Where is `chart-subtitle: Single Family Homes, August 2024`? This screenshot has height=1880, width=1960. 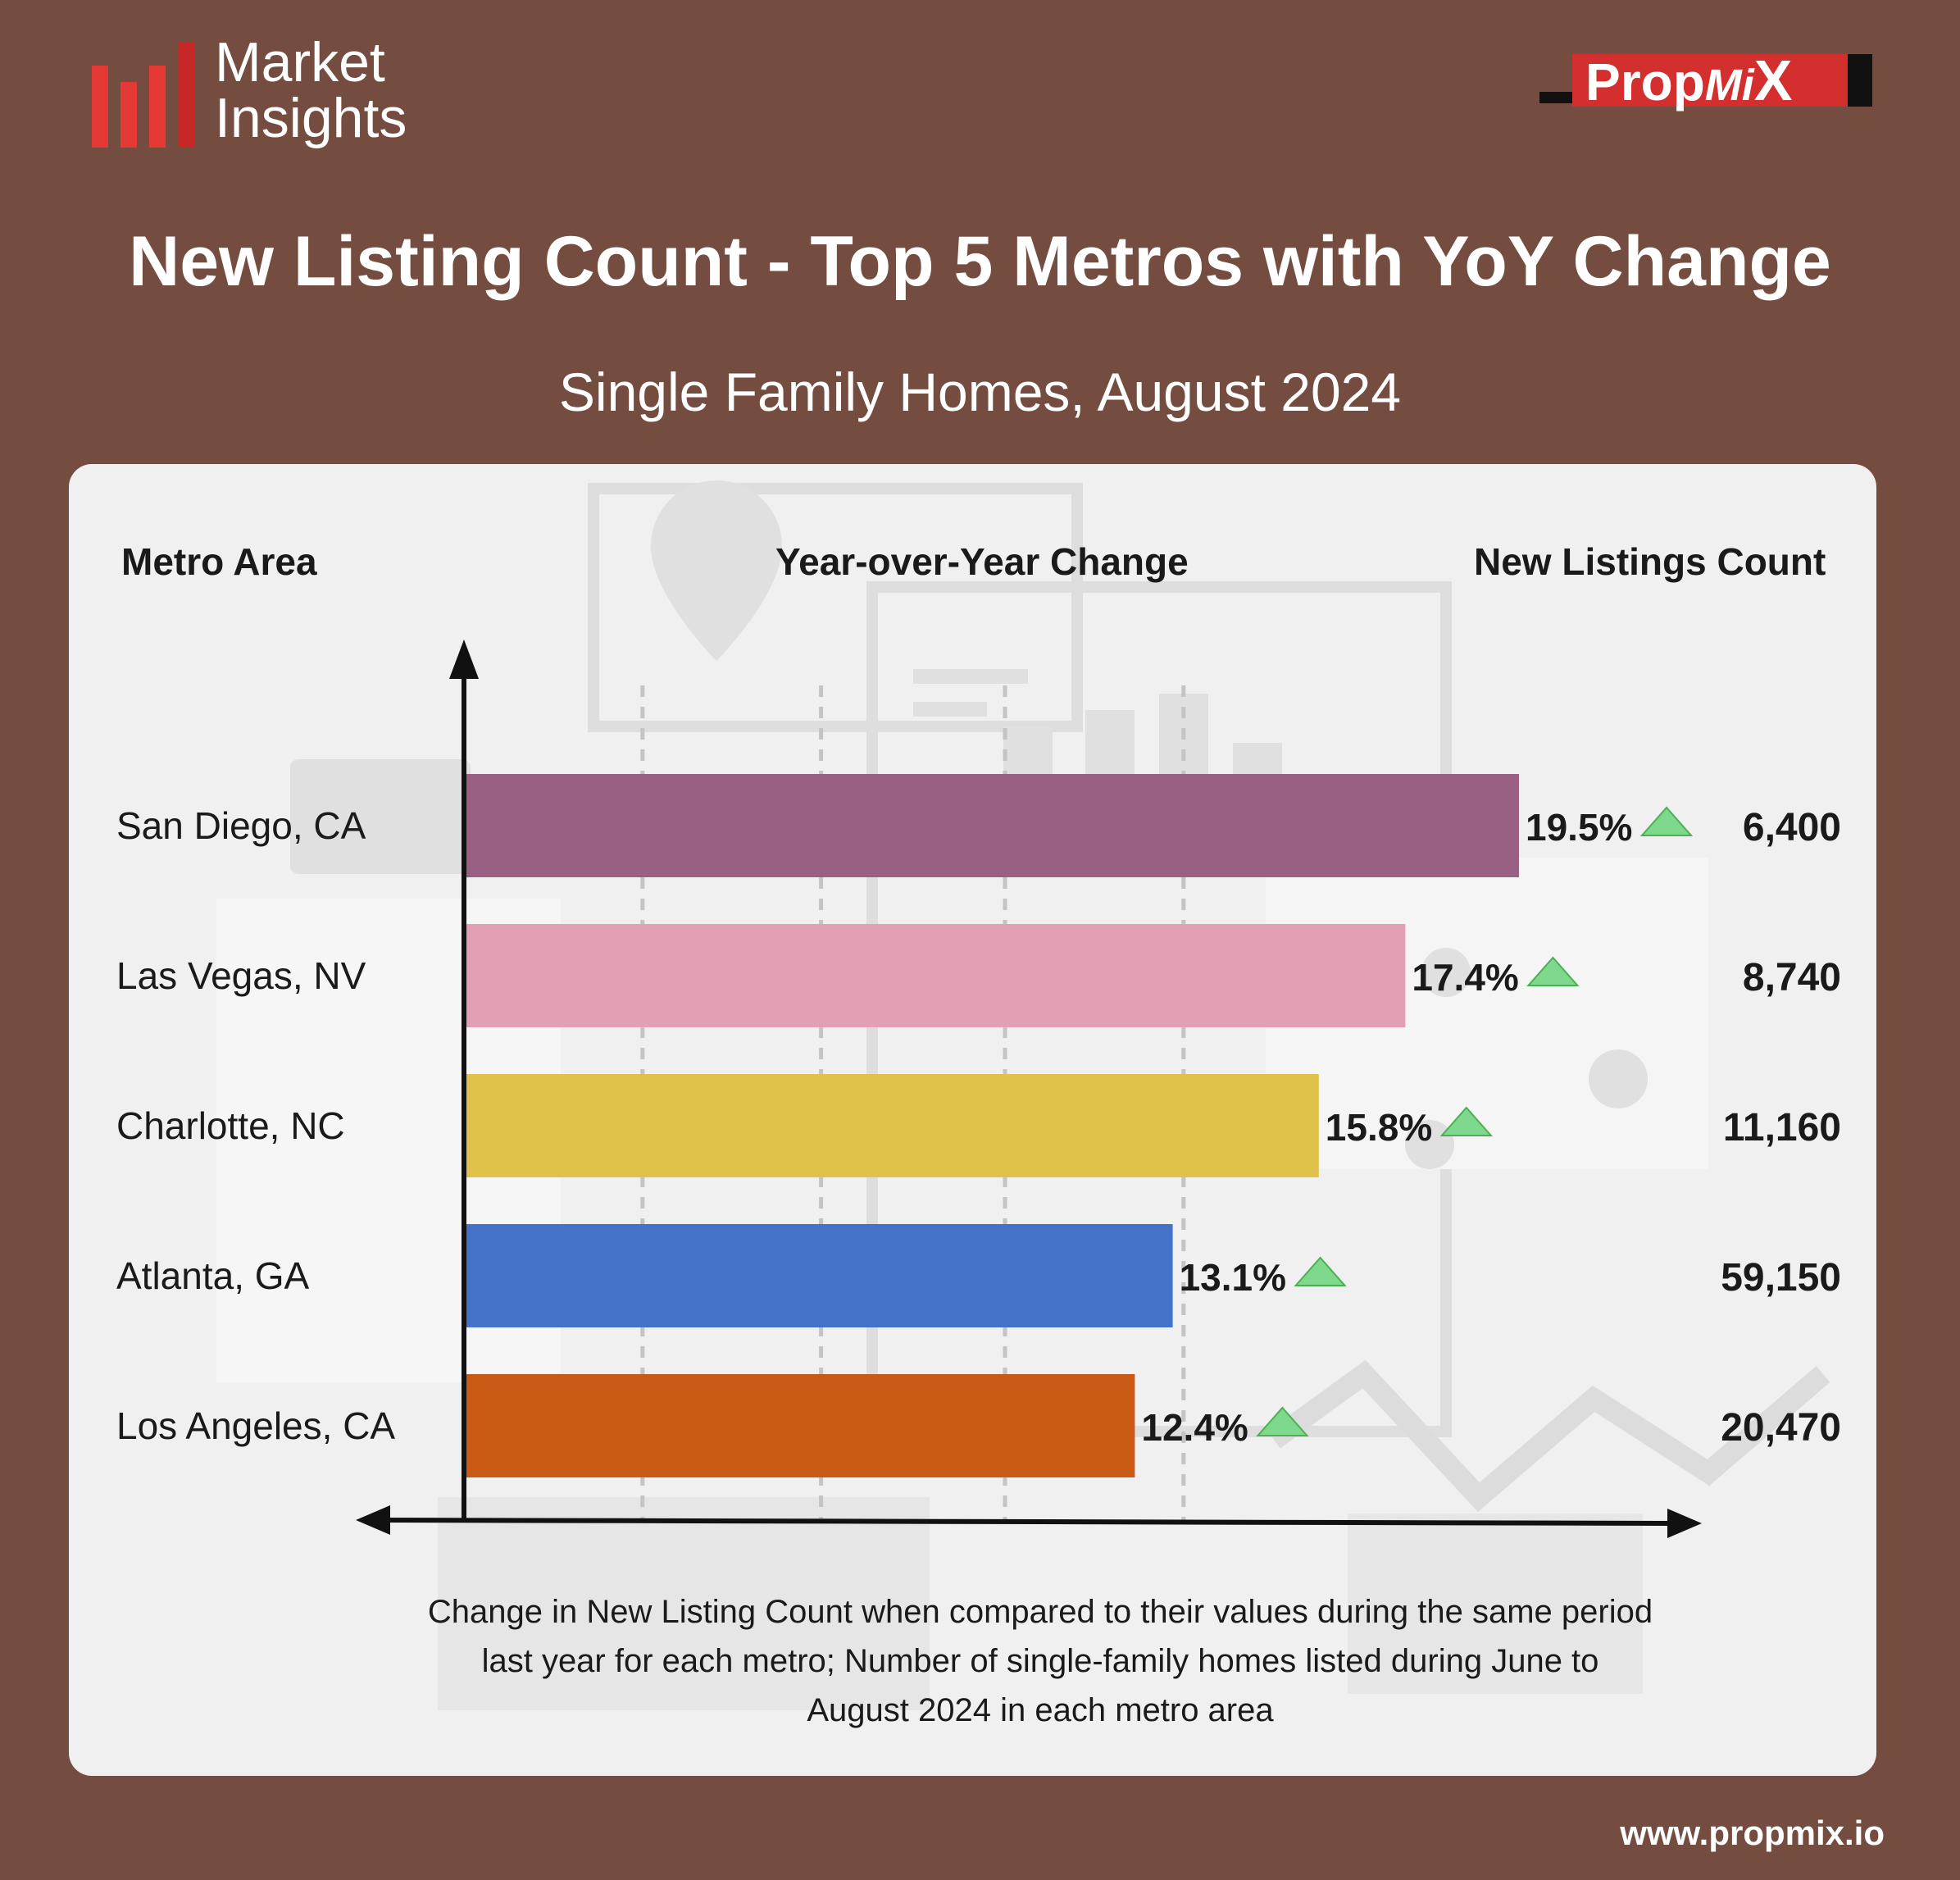 chart-subtitle: Single Family Homes, August 2024 is located at coordinates (980, 392).